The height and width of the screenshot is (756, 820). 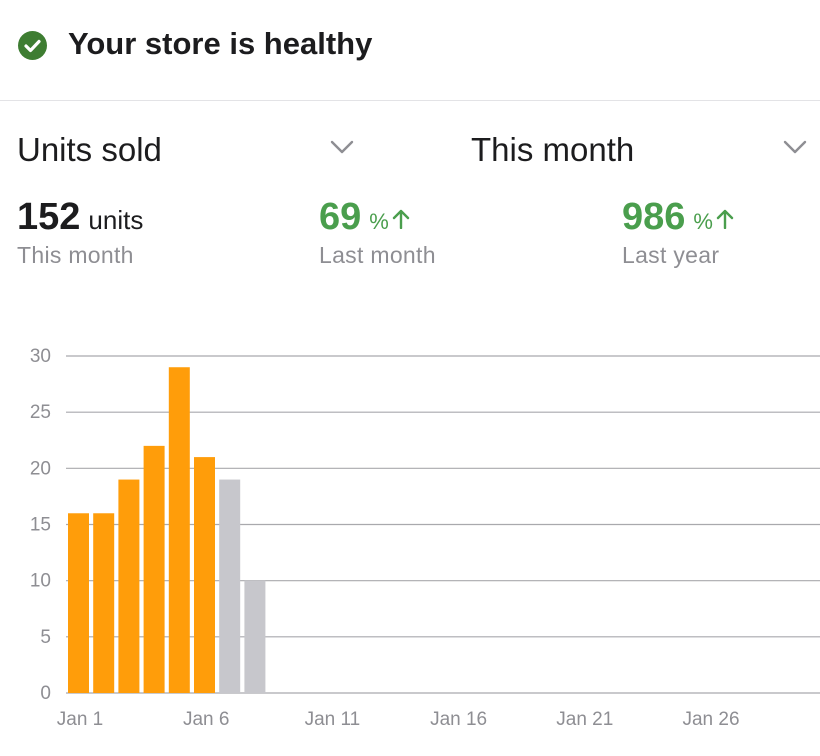 I want to click on stat-caption: This month, so click(x=75, y=255).